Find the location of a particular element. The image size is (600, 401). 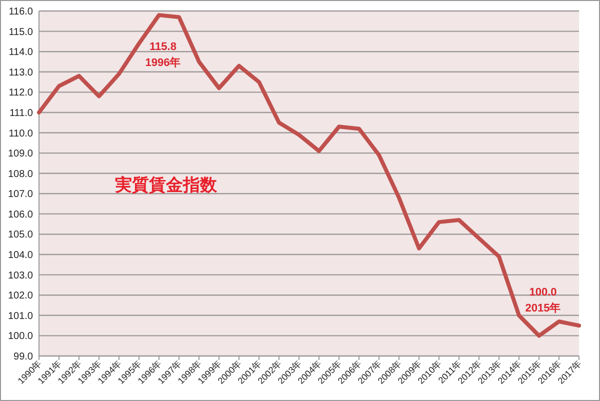

y-tick-label: 108.0 is located at coordinates (21, 174).